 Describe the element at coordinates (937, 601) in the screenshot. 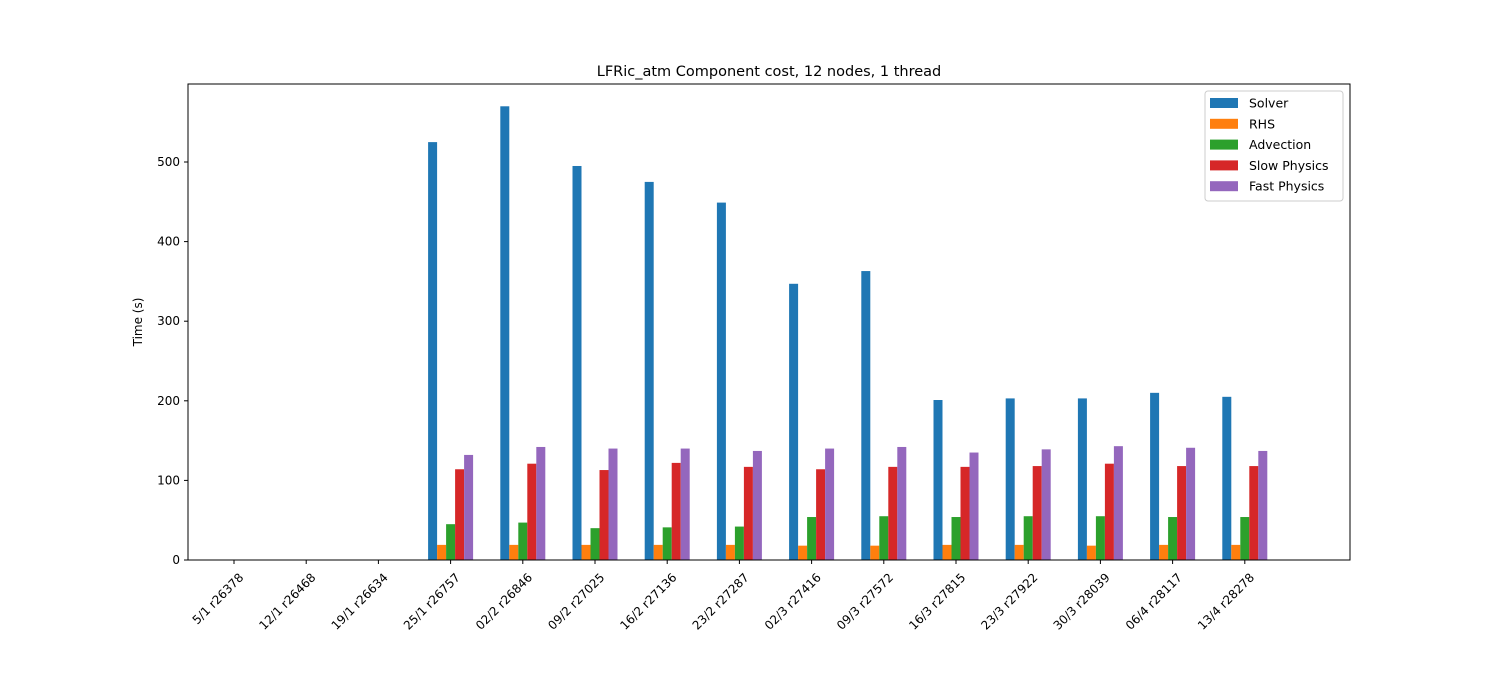

I see `x-tick-label: 16/3 r27815` at that location.